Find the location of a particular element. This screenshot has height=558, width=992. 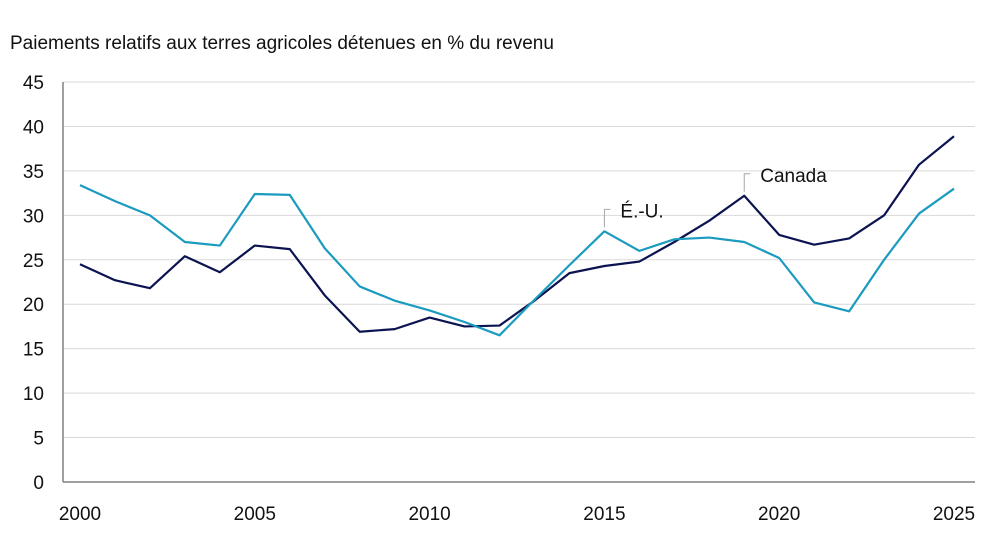

y-tick-label: 5 is located at coordinates (38, 439).